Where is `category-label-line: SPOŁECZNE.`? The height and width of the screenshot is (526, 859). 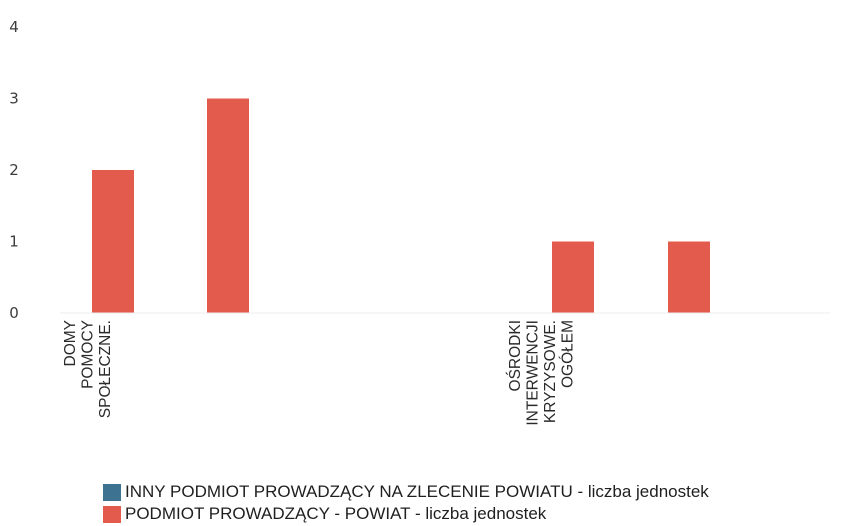 category-label-line: SPOŁECZNE. is located at coordinates (105, 369).